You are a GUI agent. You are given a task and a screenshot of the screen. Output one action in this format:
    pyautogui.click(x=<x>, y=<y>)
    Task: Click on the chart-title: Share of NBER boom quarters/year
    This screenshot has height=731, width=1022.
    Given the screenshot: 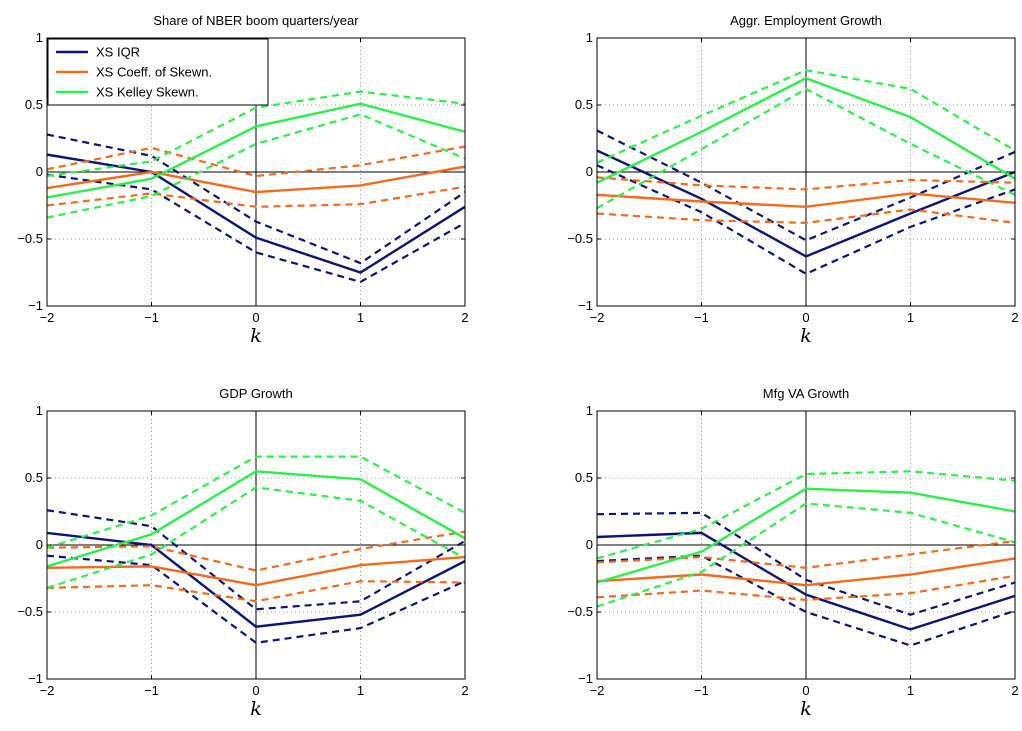 What is the action you would take?
    pyautogui.click(x=256, y=20)
    